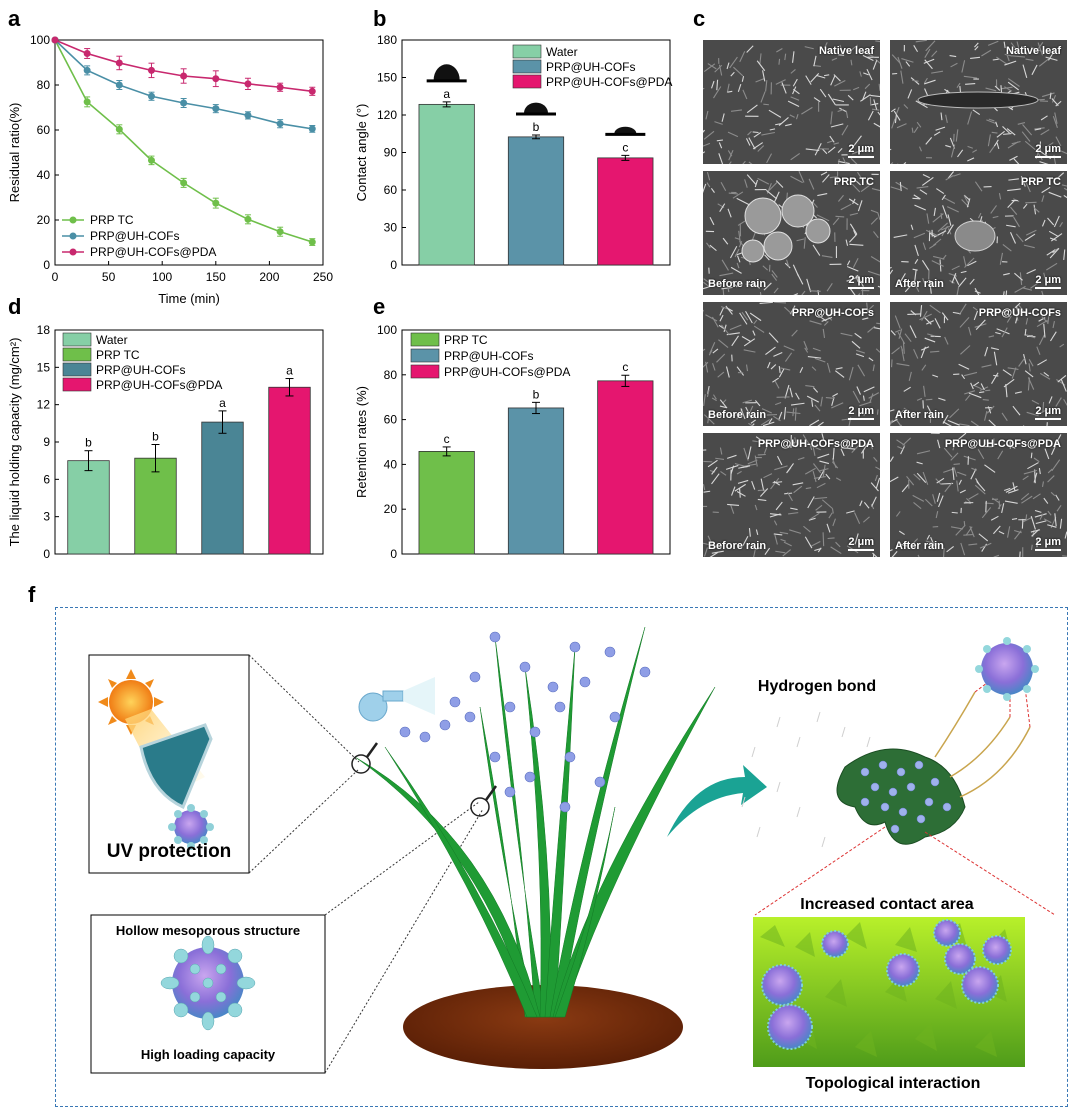 This screenshot has height=1118, width=1080. Describe the element at coordinates (159, 385) in the screenshot. I see `legend-label: PRP@UH-COFs@PDA` at that location.